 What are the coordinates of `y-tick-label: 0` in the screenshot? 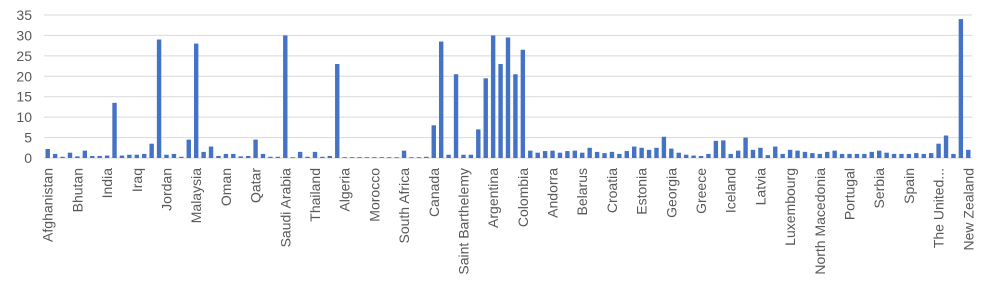 It's located at (28, 158).